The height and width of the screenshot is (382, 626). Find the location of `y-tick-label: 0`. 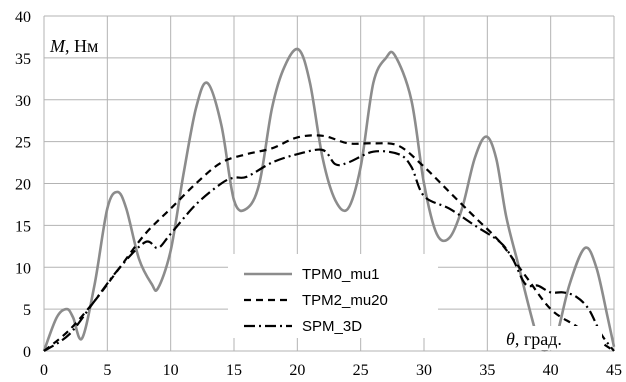

y-tick-label: 0 is located at coordinates (27, 352).